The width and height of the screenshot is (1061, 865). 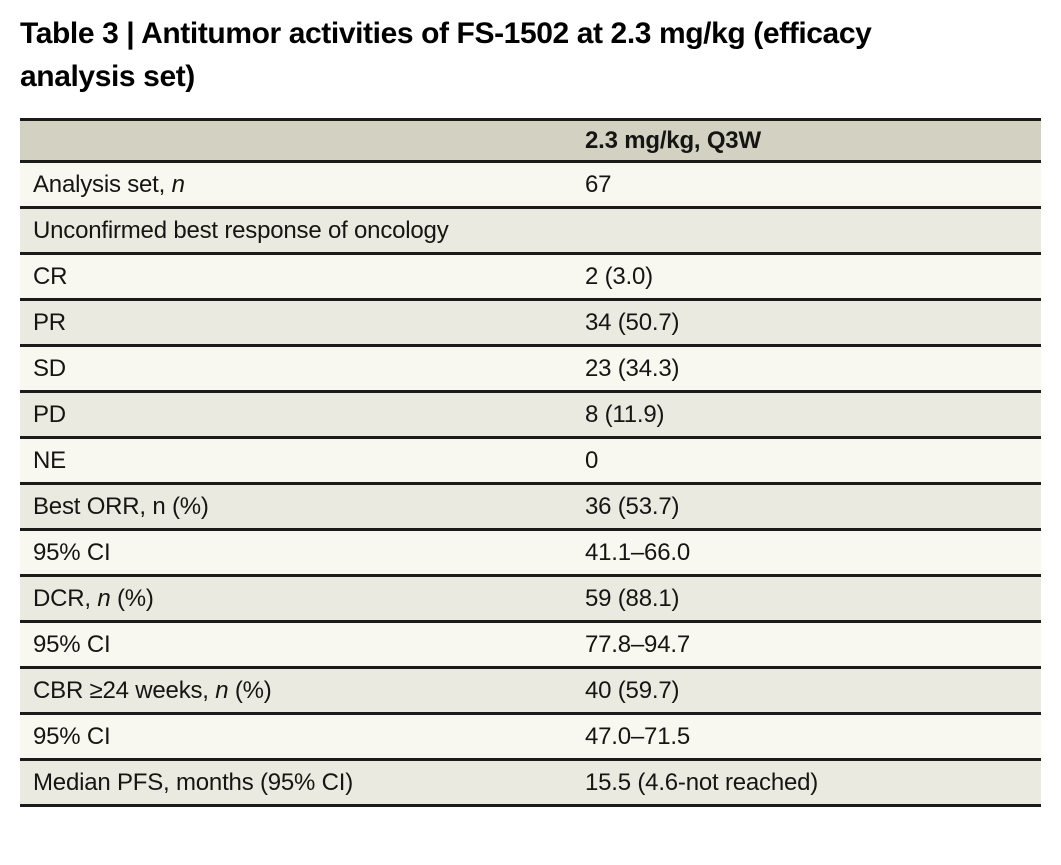 What do you see at coordinates (598, 184) in the screenshot?
I see `row-value: 67` at bounding box center [598, 184].